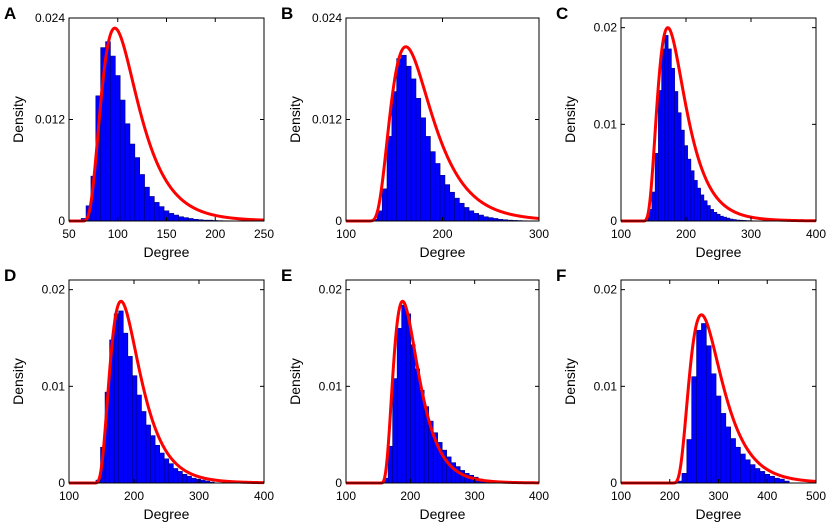 Image resolution: width=830 pixels, height=527 pixels. What do you see at coordinates (54, 290) in the screenshot?
I see `y-tick-label: 0.02` at bounding box center [54, 290].